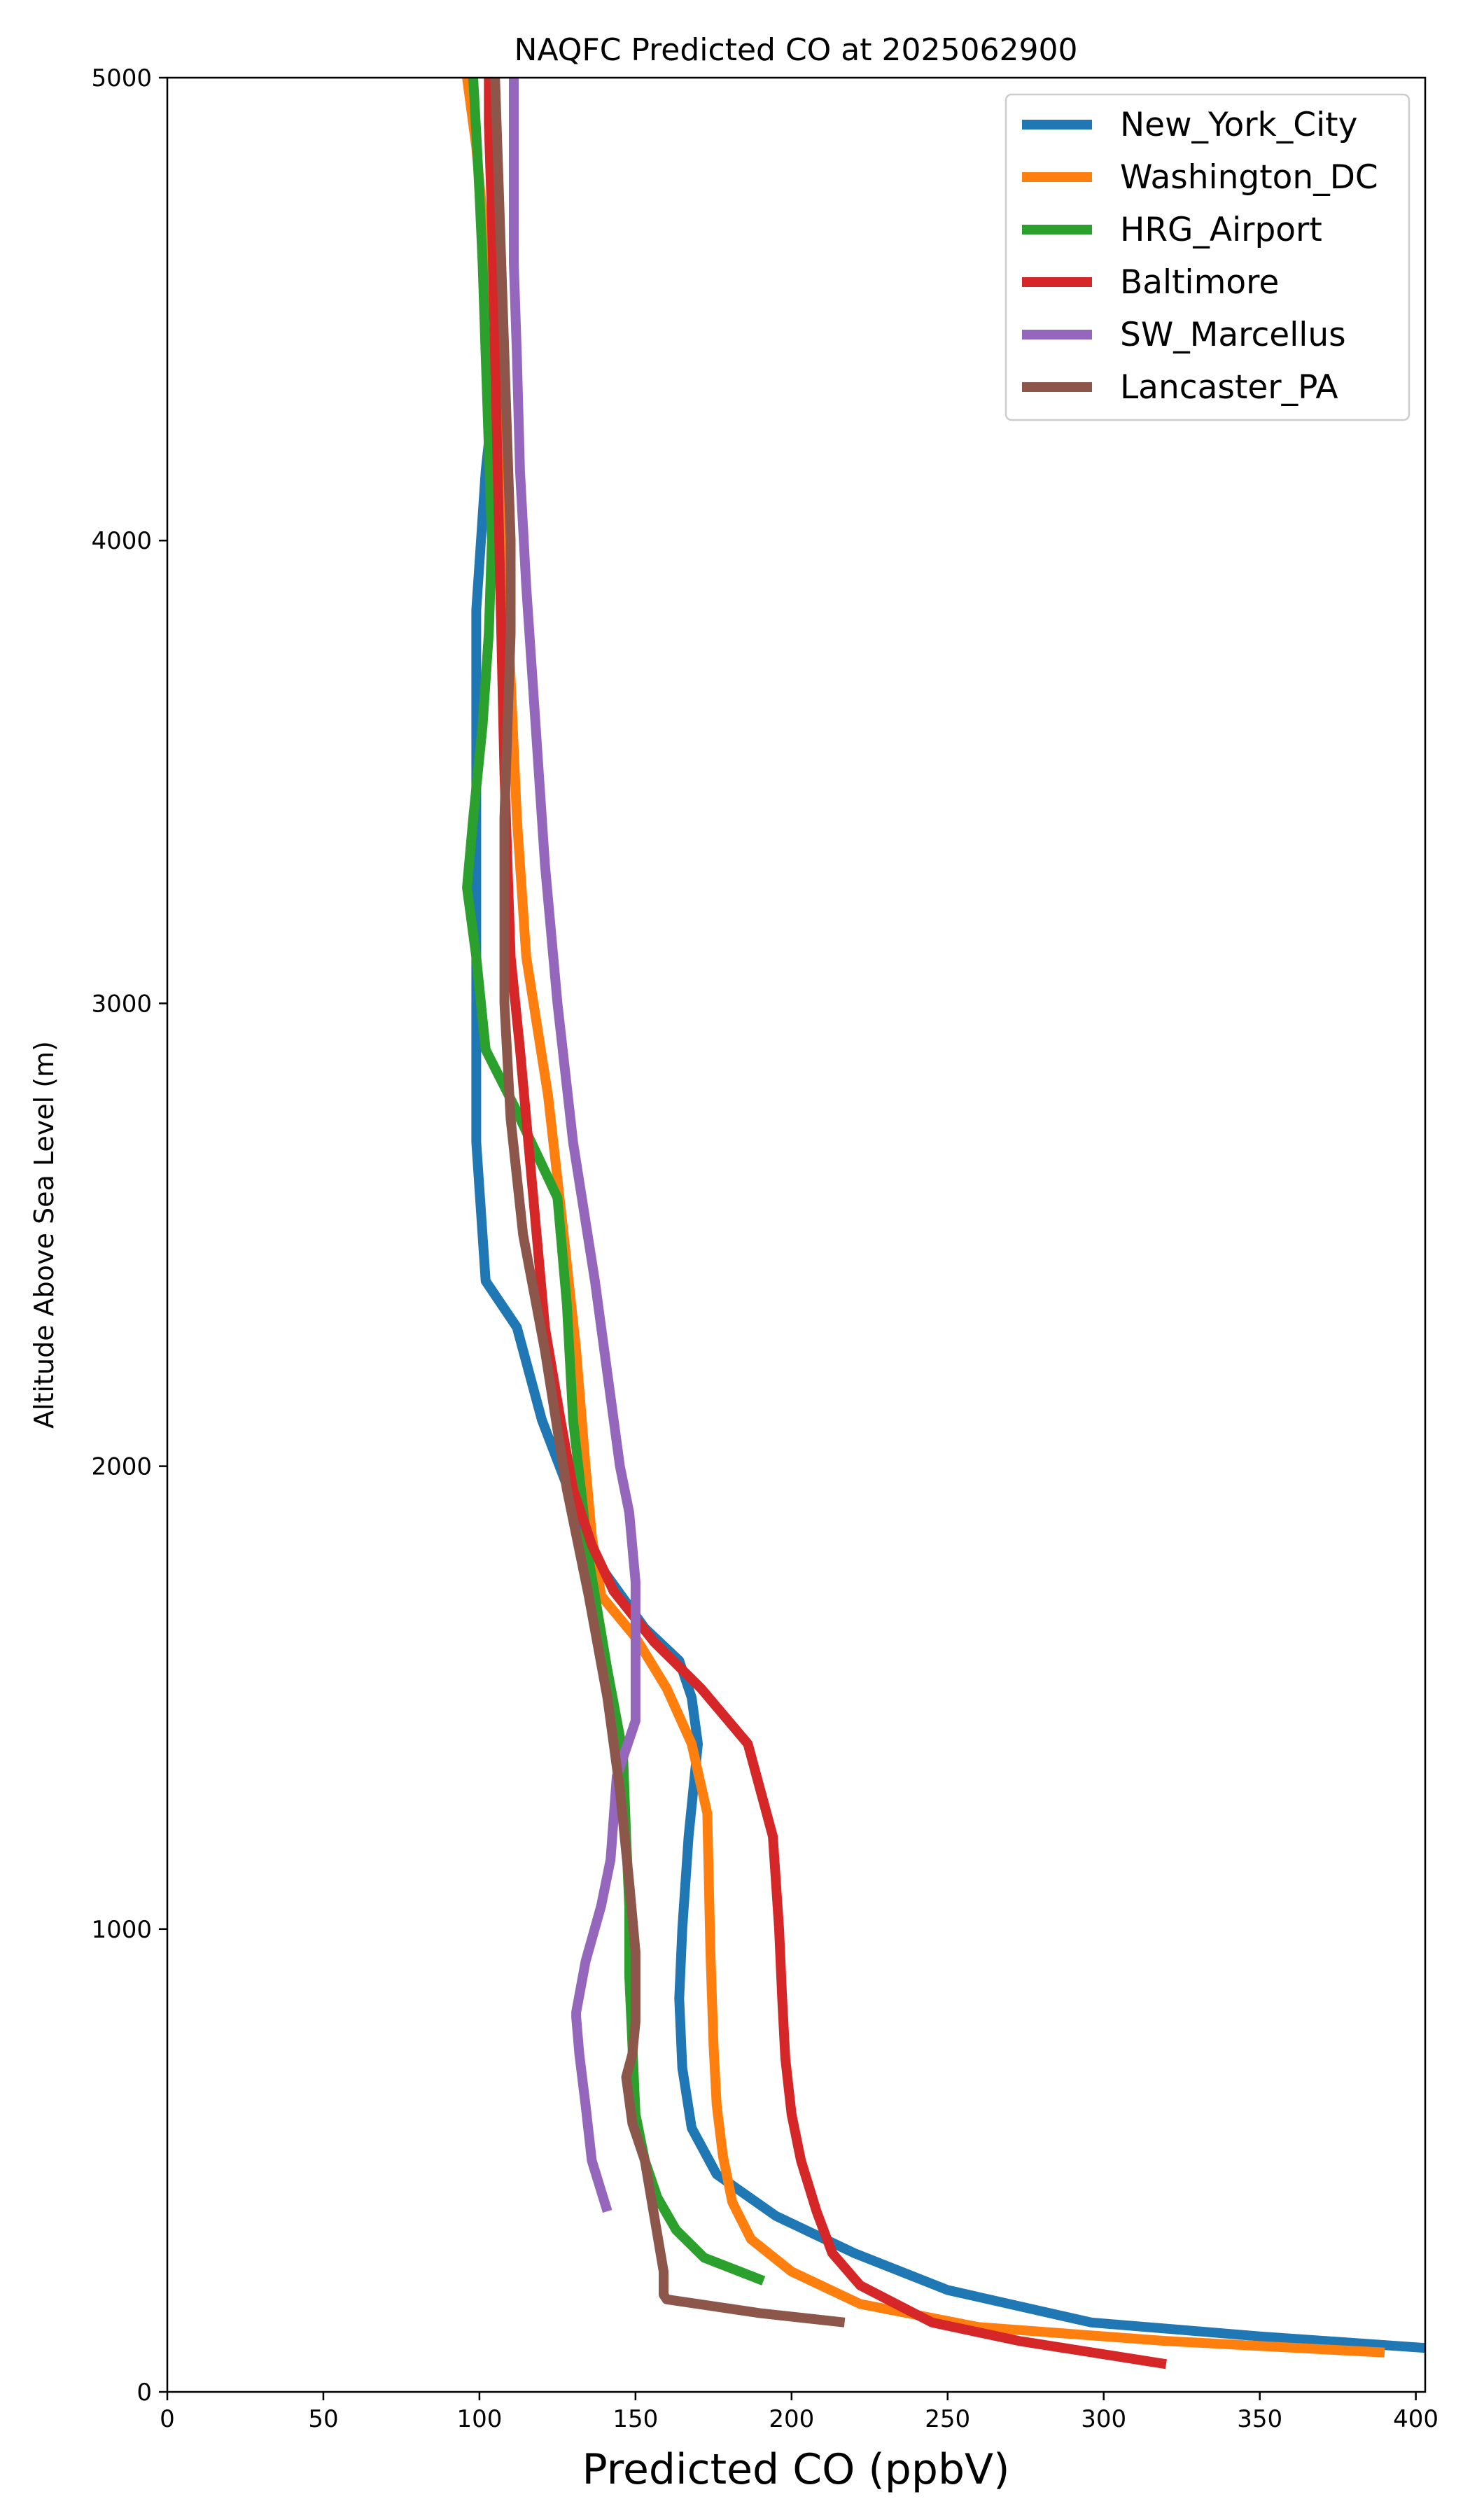 This screenshot has width=1470, height=2520. Describe the element at coordinates (791, 2419) in the screenshot. I see `x-tick-label: 200` at that location.